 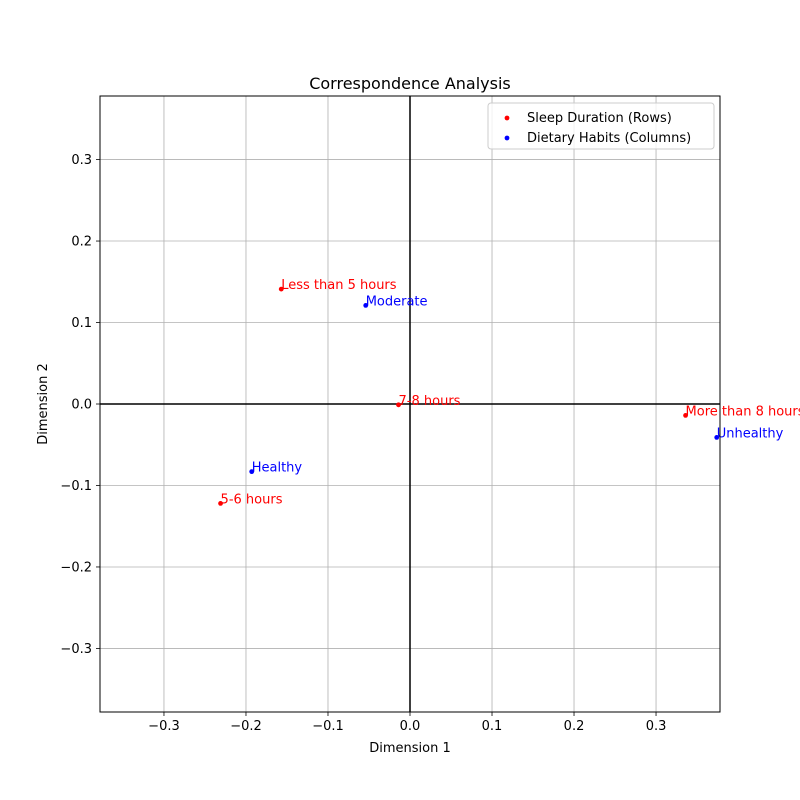 What do you see at coordinates (574, 726) in the screenshot?
I see `x-tick-label: 0.2` at bounding box center [574, 726].